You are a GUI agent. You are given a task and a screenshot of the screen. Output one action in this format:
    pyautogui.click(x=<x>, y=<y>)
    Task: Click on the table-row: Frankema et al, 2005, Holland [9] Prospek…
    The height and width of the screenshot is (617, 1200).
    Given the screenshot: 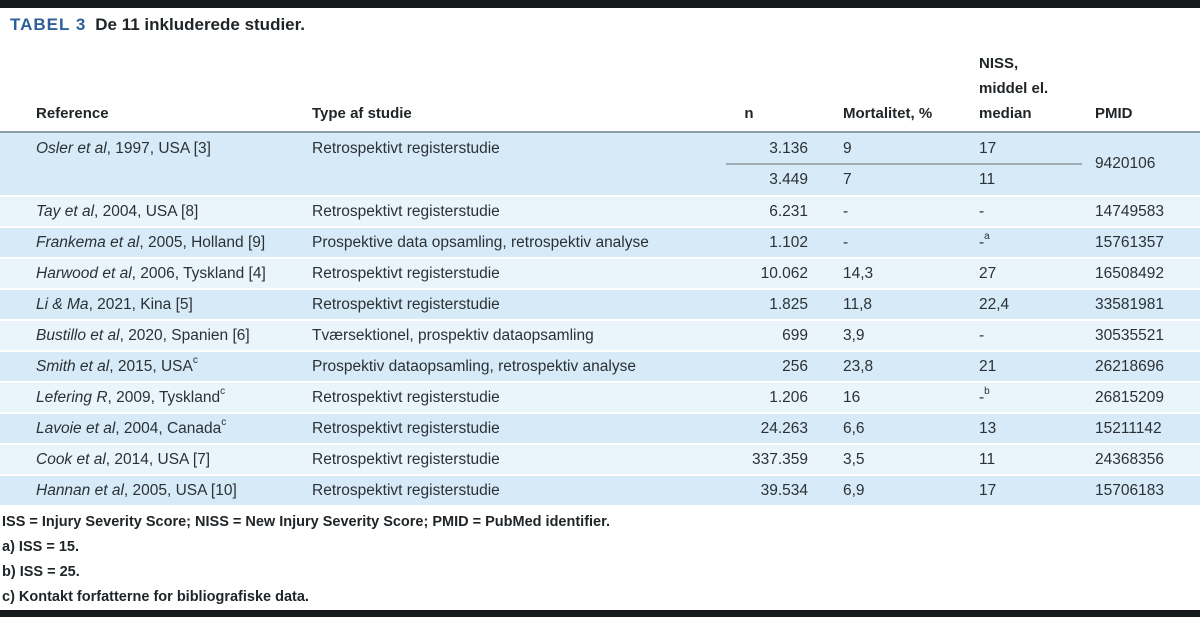 What is the action you would take?
    pyautogui.click(x=600, y=242)
    